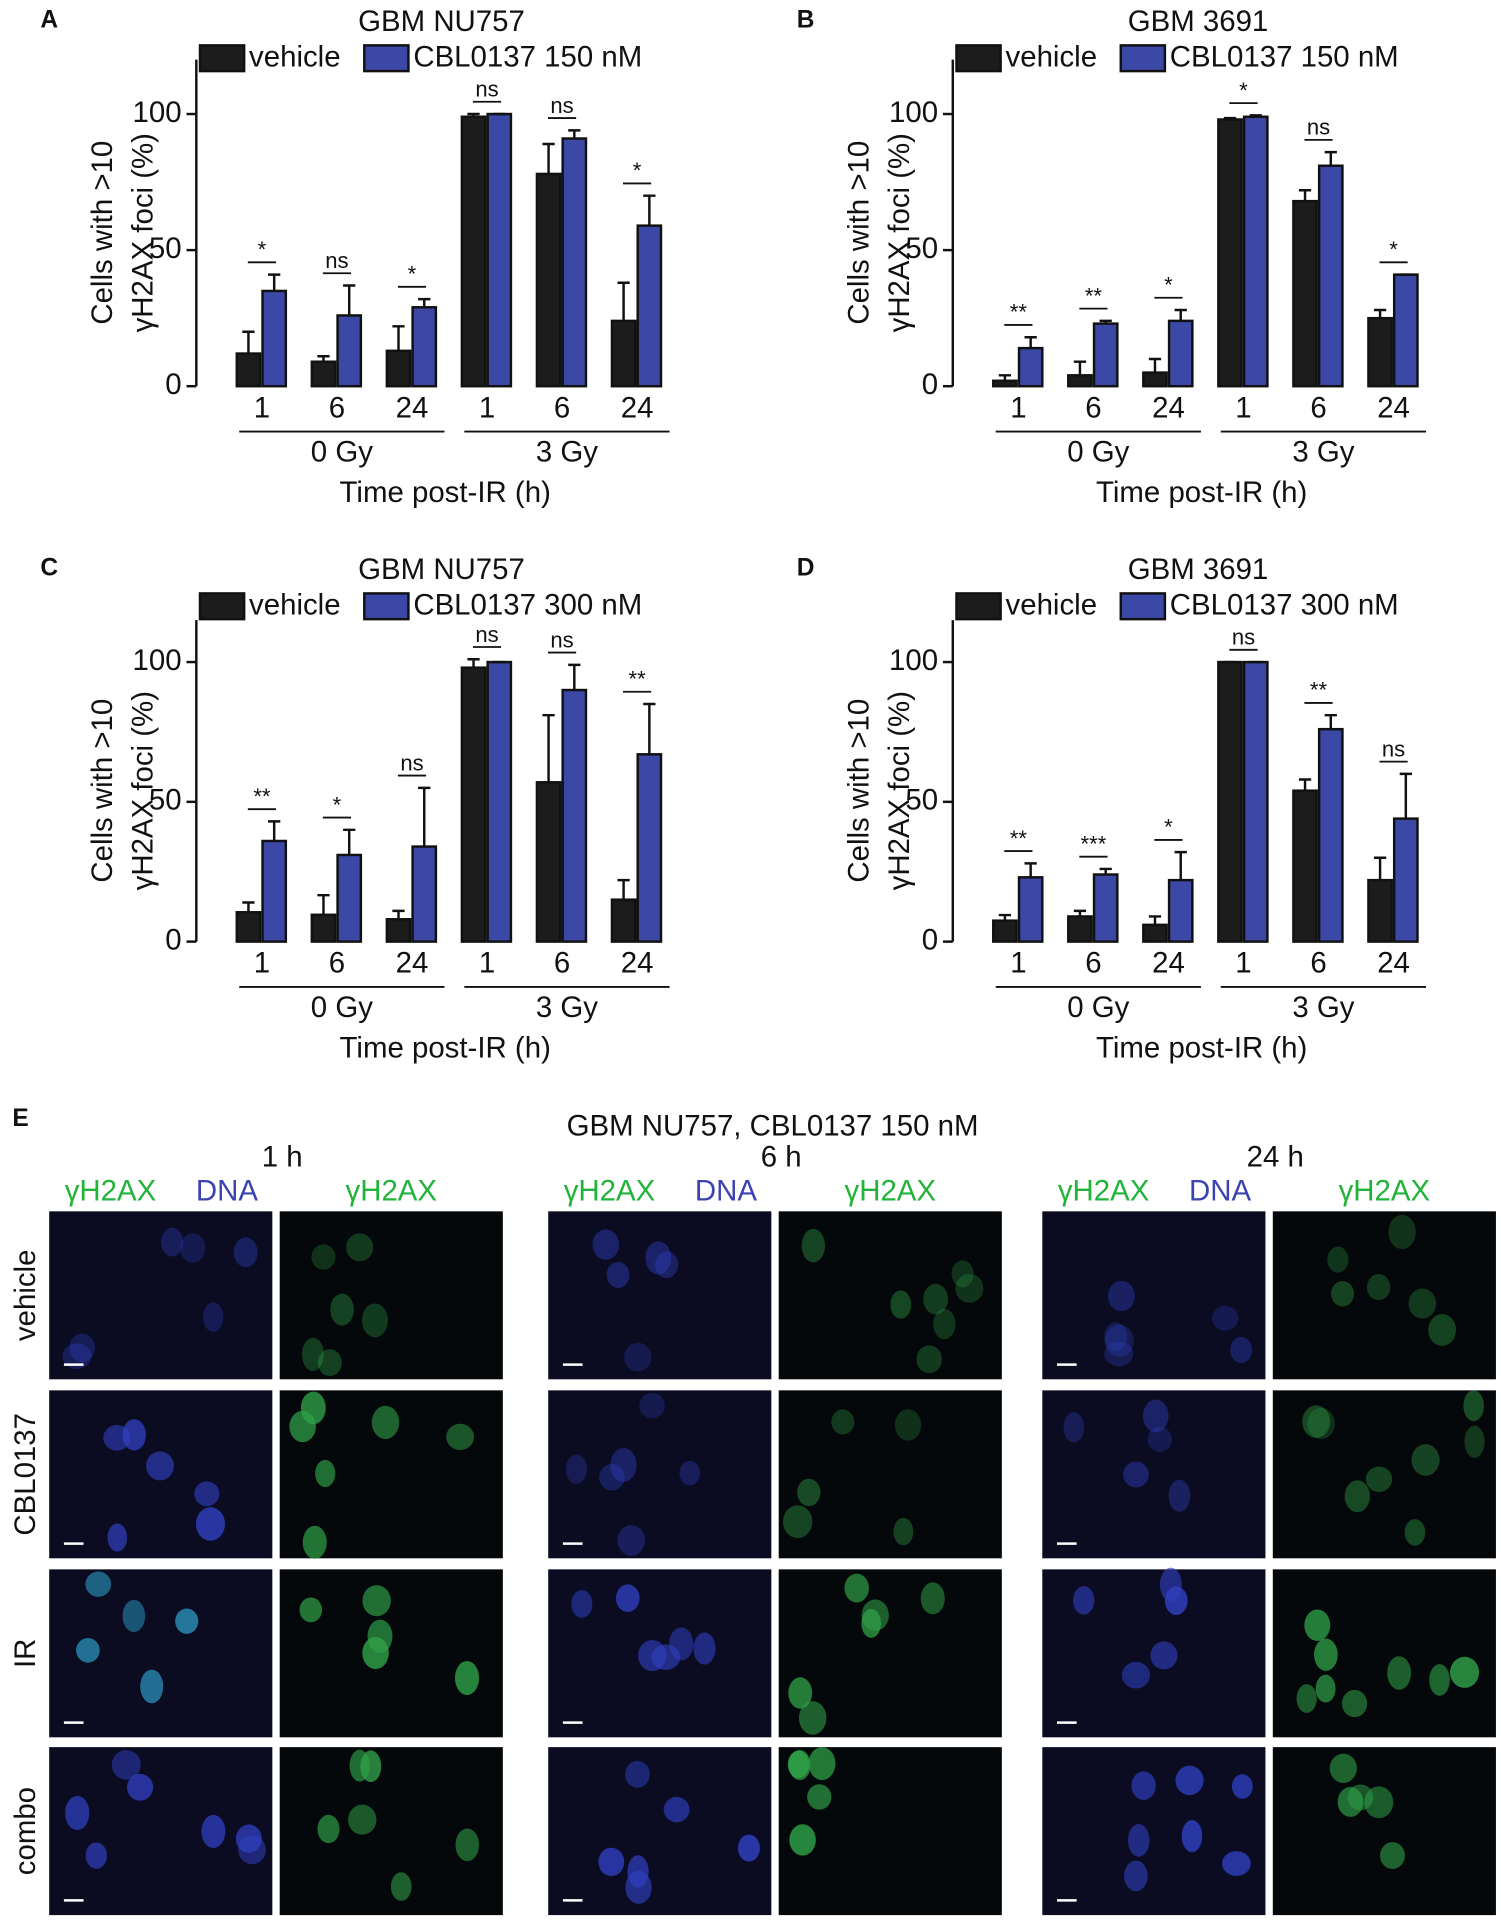 The image size is (1501, 1920). Describe the element at coordinates (806, 567) in the screenshot. I see `panel-label: D` at that location.